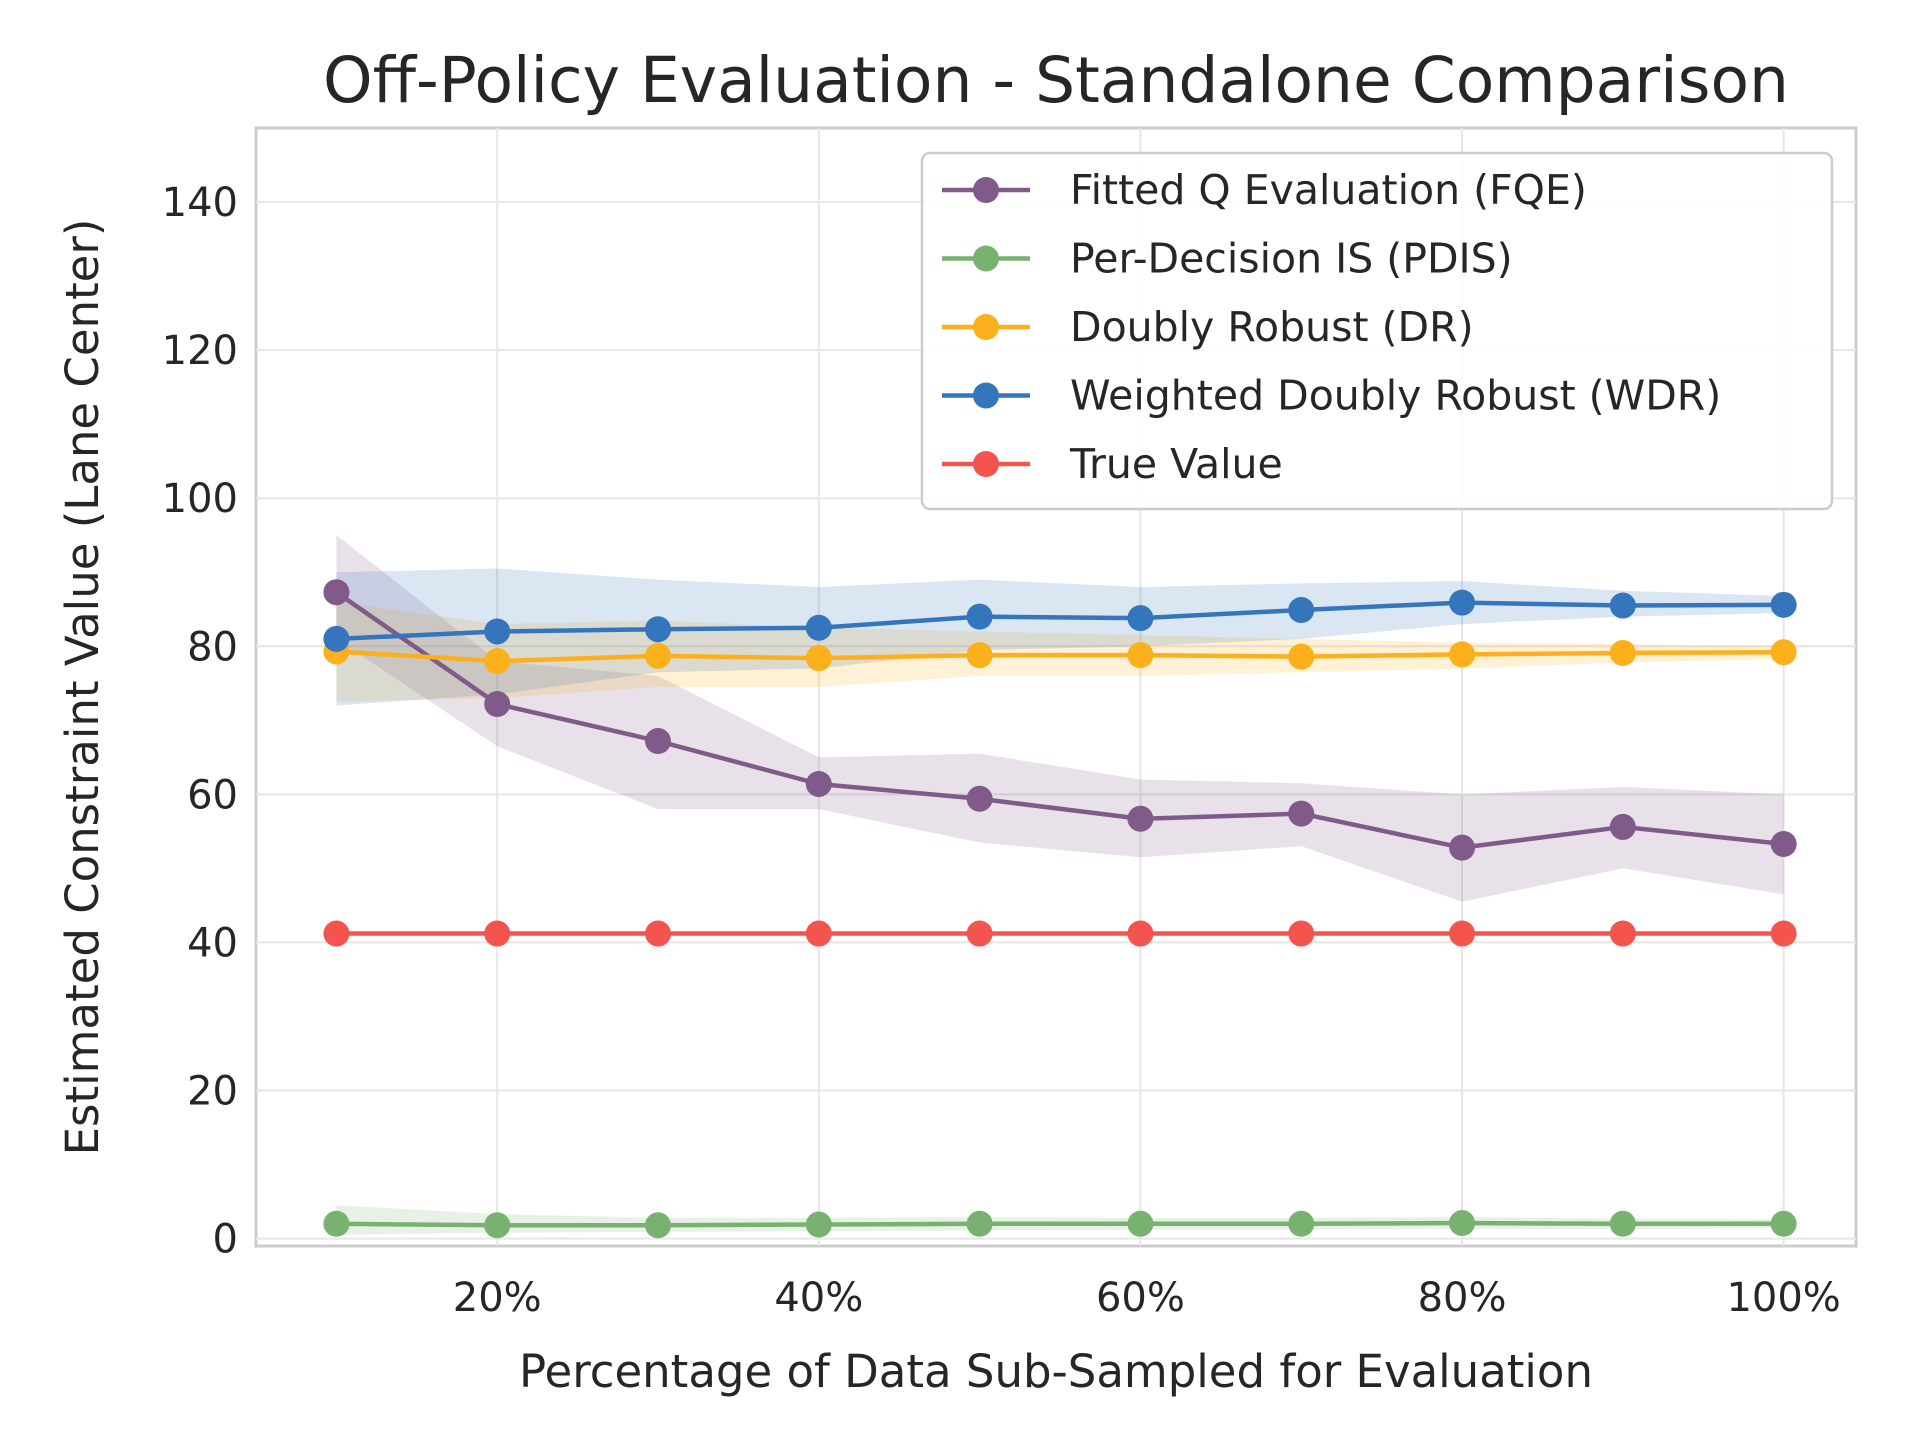 This screenshot has width=1920, height=1440. Describe the element at coordinates (1140, 1298) in the screenshot. I see `x-tick-label: 60%` at that location.